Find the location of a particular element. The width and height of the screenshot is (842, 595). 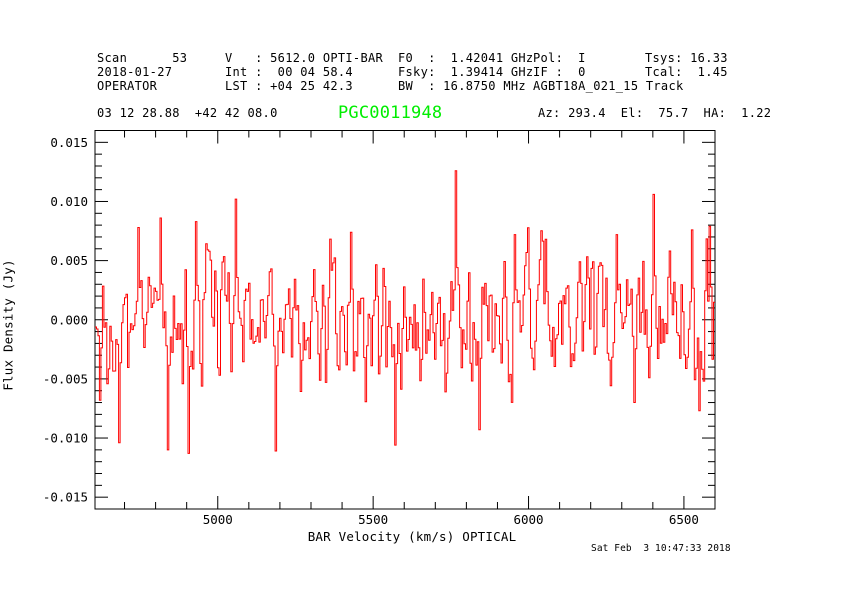

y-tick-label: 0.005 is located at coordinates (69, 260).